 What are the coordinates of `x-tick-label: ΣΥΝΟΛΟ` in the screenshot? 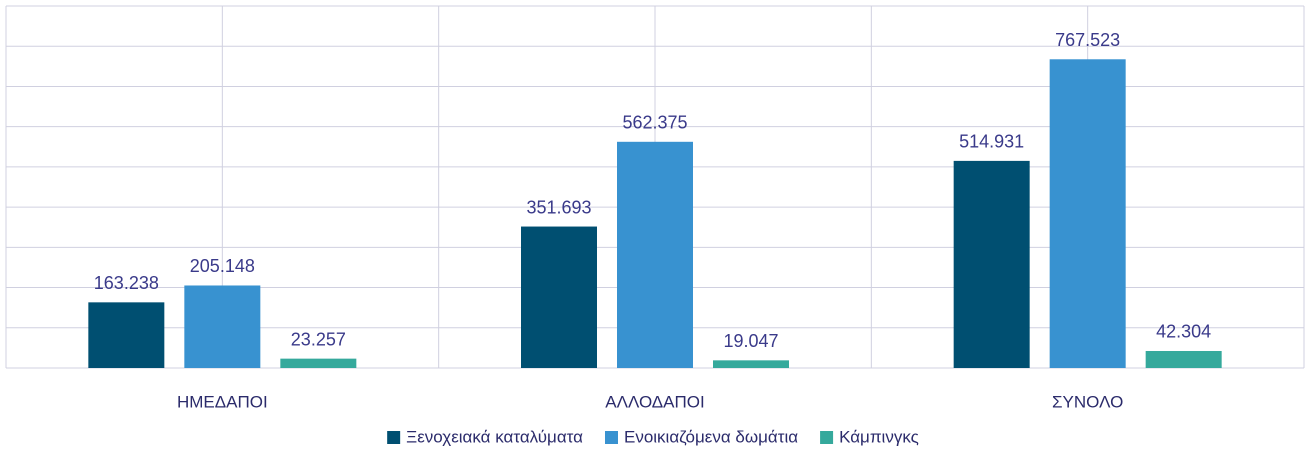 It's located at (1087, 401).